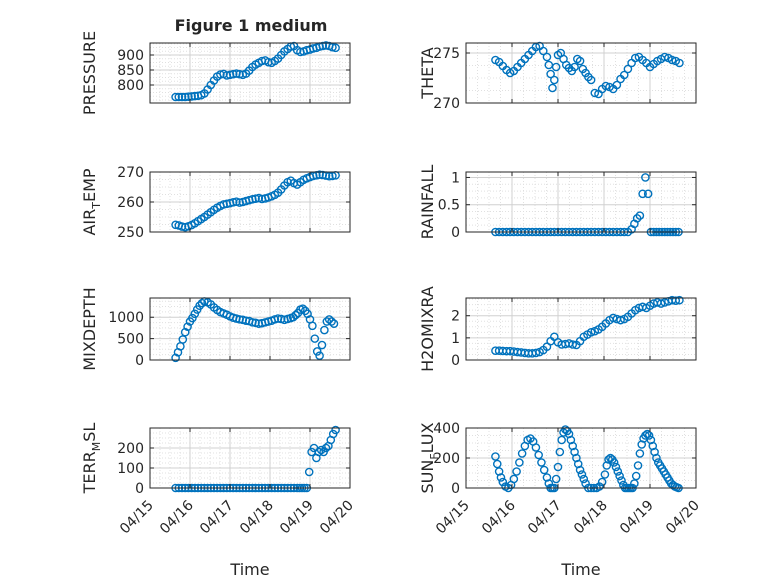 The width and height of the screenshot is (778, 583). What do you see at coordinates (429, 457) in the screenshot?
I see `y-axis-label: SUNFLUX` at bounding box center [429, 457].